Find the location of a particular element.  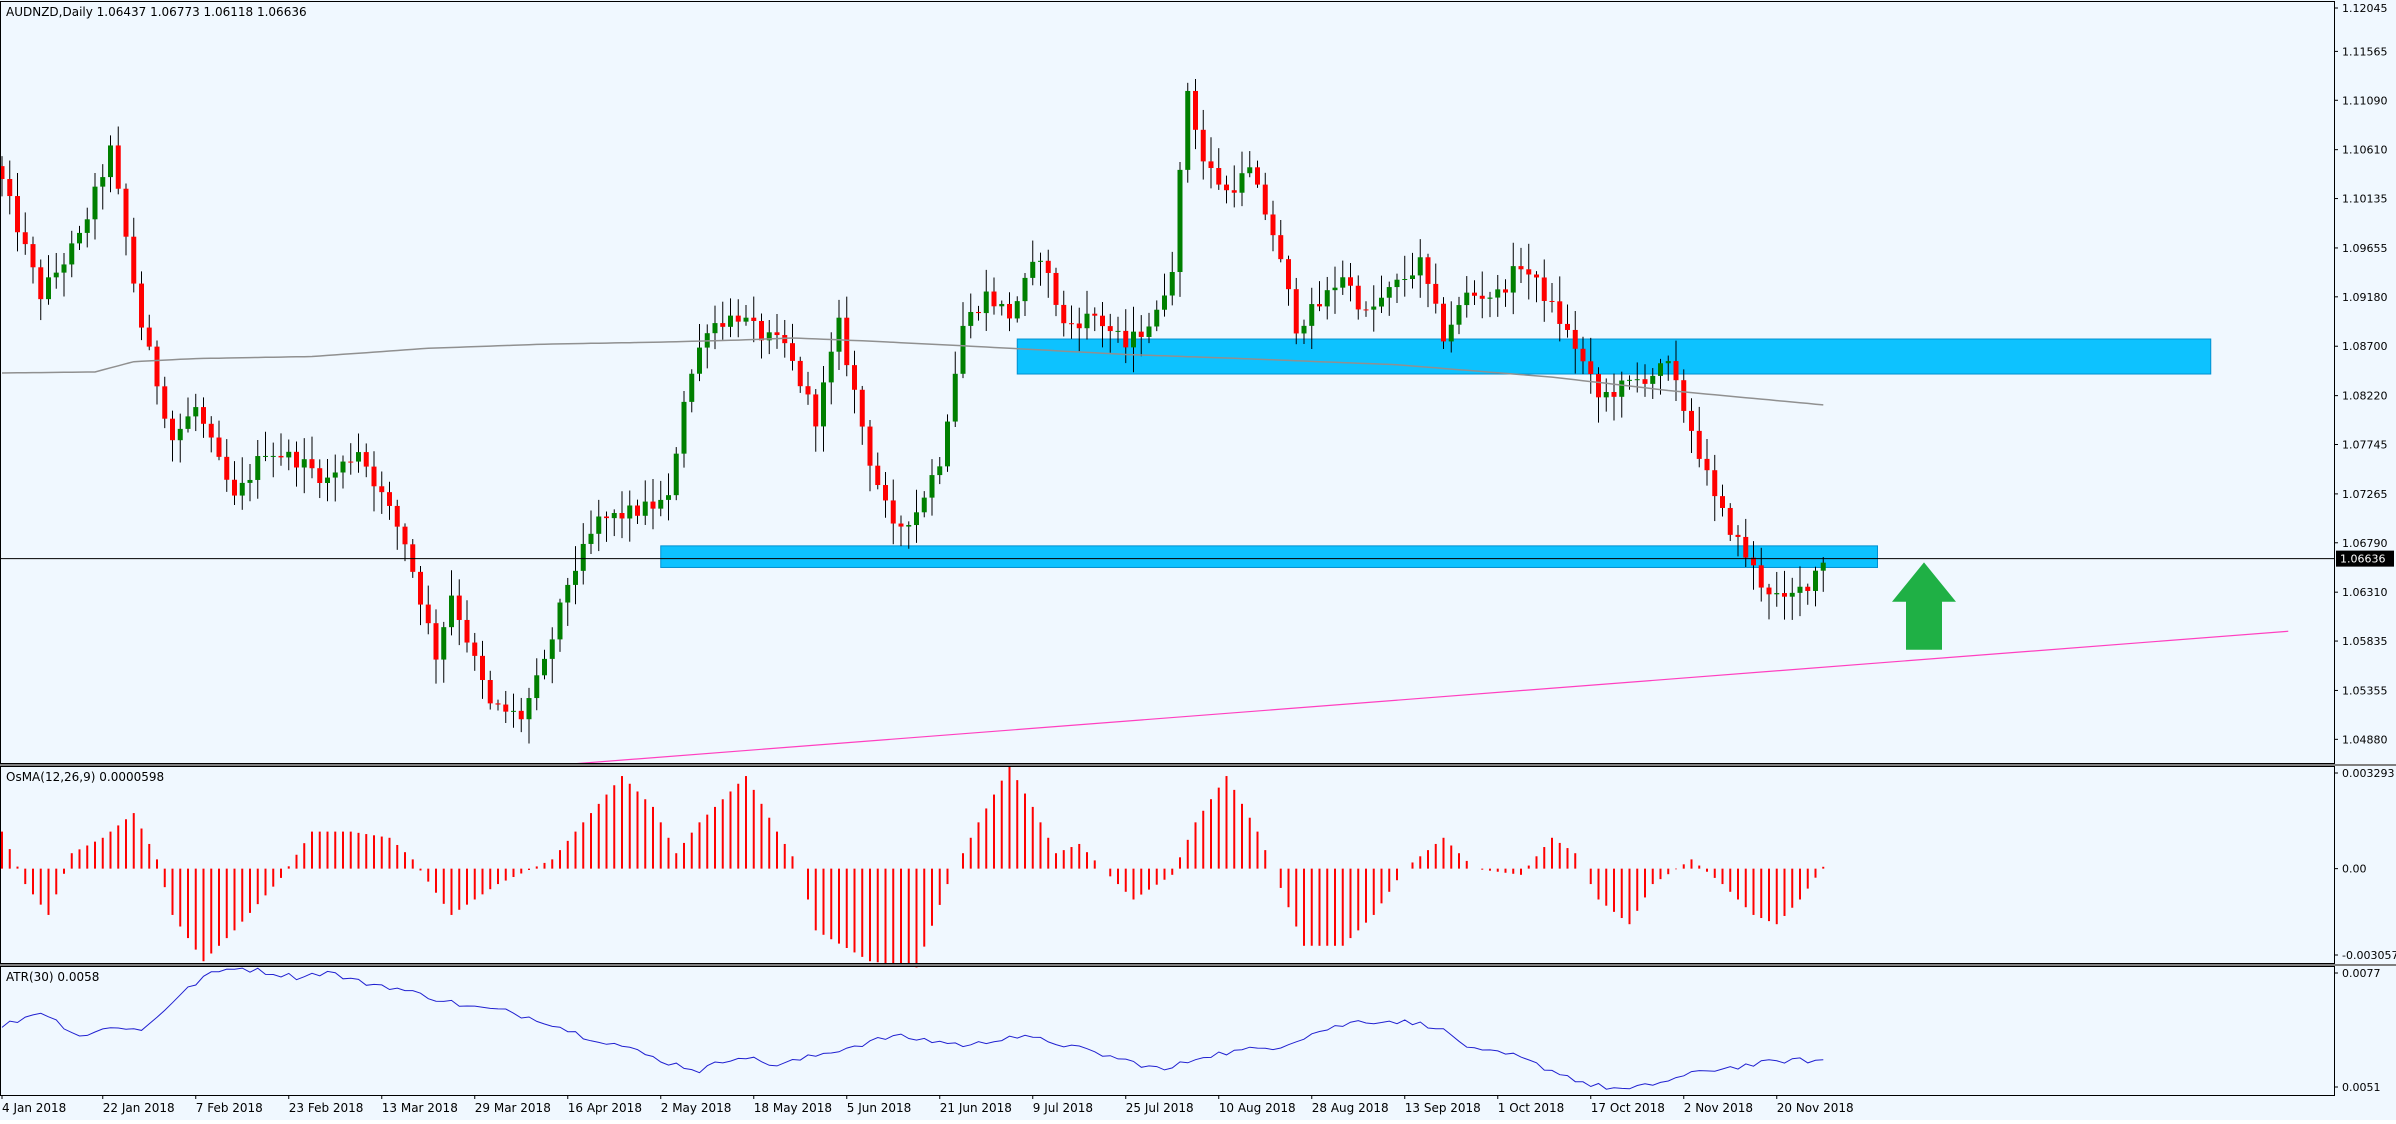

atr-panel is located at coordinates (912, 1028).